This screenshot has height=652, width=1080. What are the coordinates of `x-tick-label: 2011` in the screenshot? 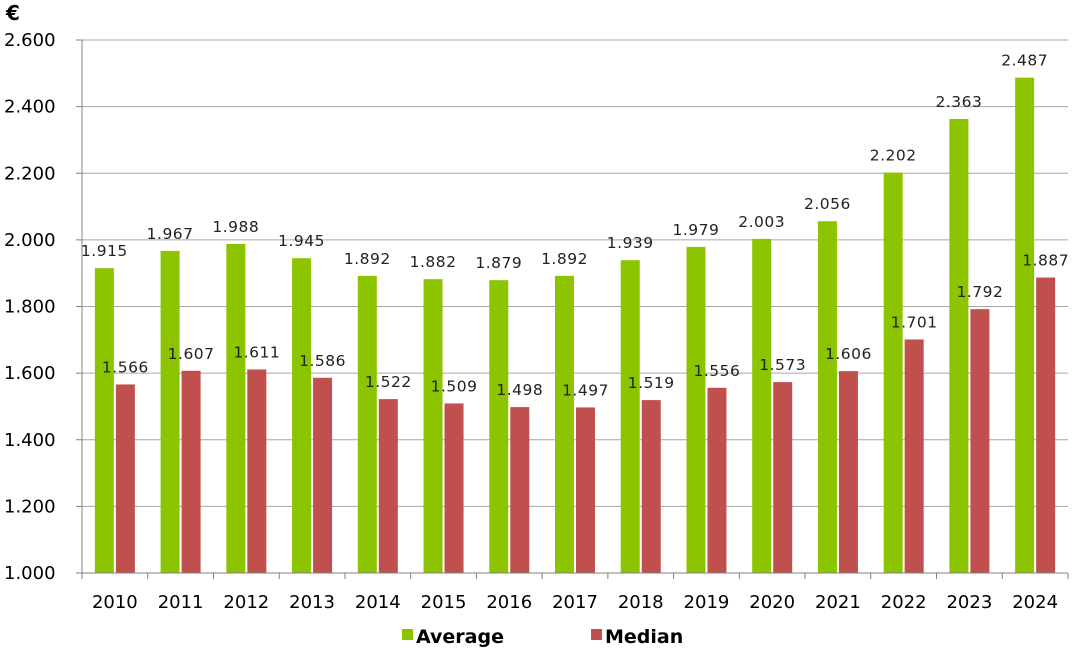 It's located at (181, 602).